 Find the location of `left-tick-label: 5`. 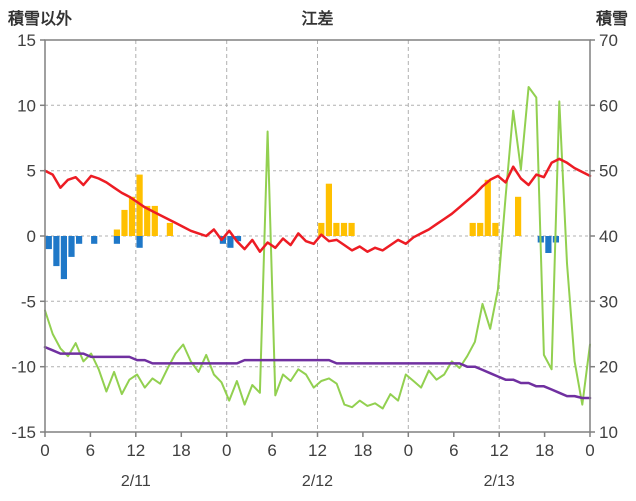

left-tick-label: 5 is located at coordinates (31, 171).